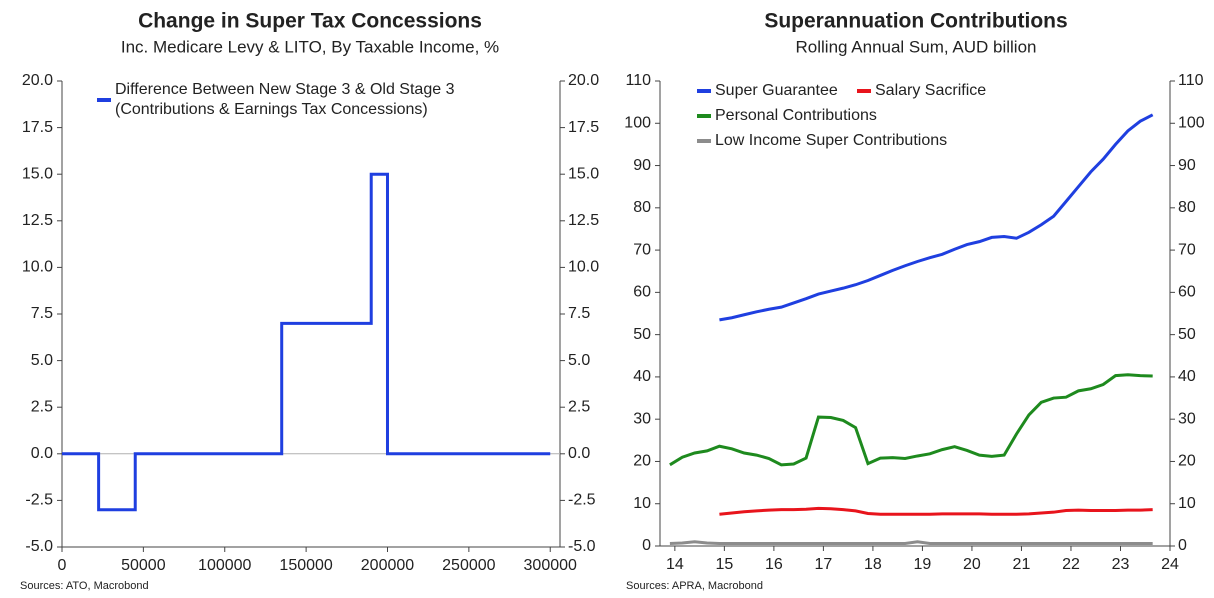  I want to click on chart-subtitle: Rolling Annual Sum, AUD billion, so click(916, 46).